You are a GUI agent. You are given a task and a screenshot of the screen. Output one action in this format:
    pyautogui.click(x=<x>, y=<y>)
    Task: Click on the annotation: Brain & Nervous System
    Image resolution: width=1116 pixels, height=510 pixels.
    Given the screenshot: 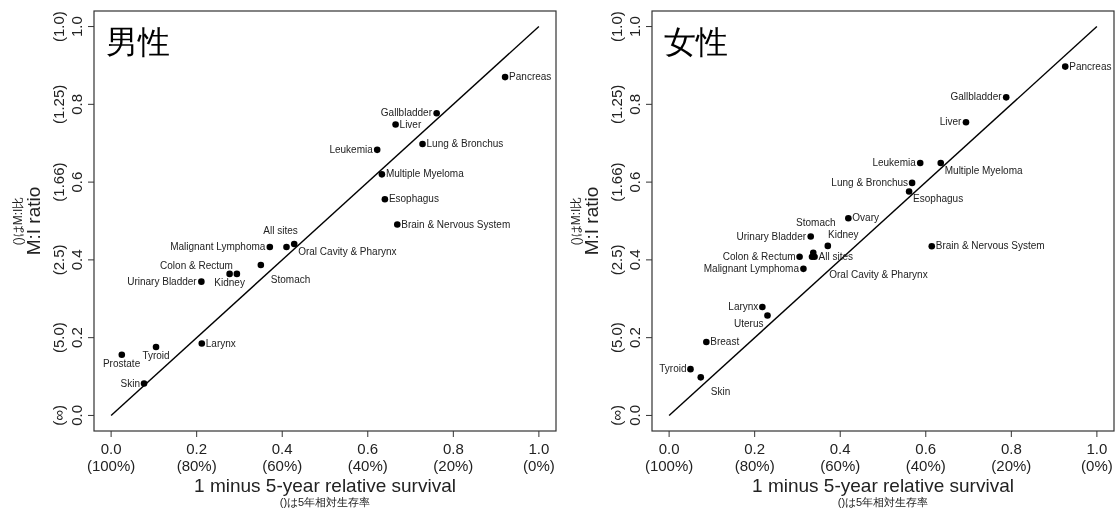 What is the action you would take?
    pyautogui.click(x=990, y=246)
    